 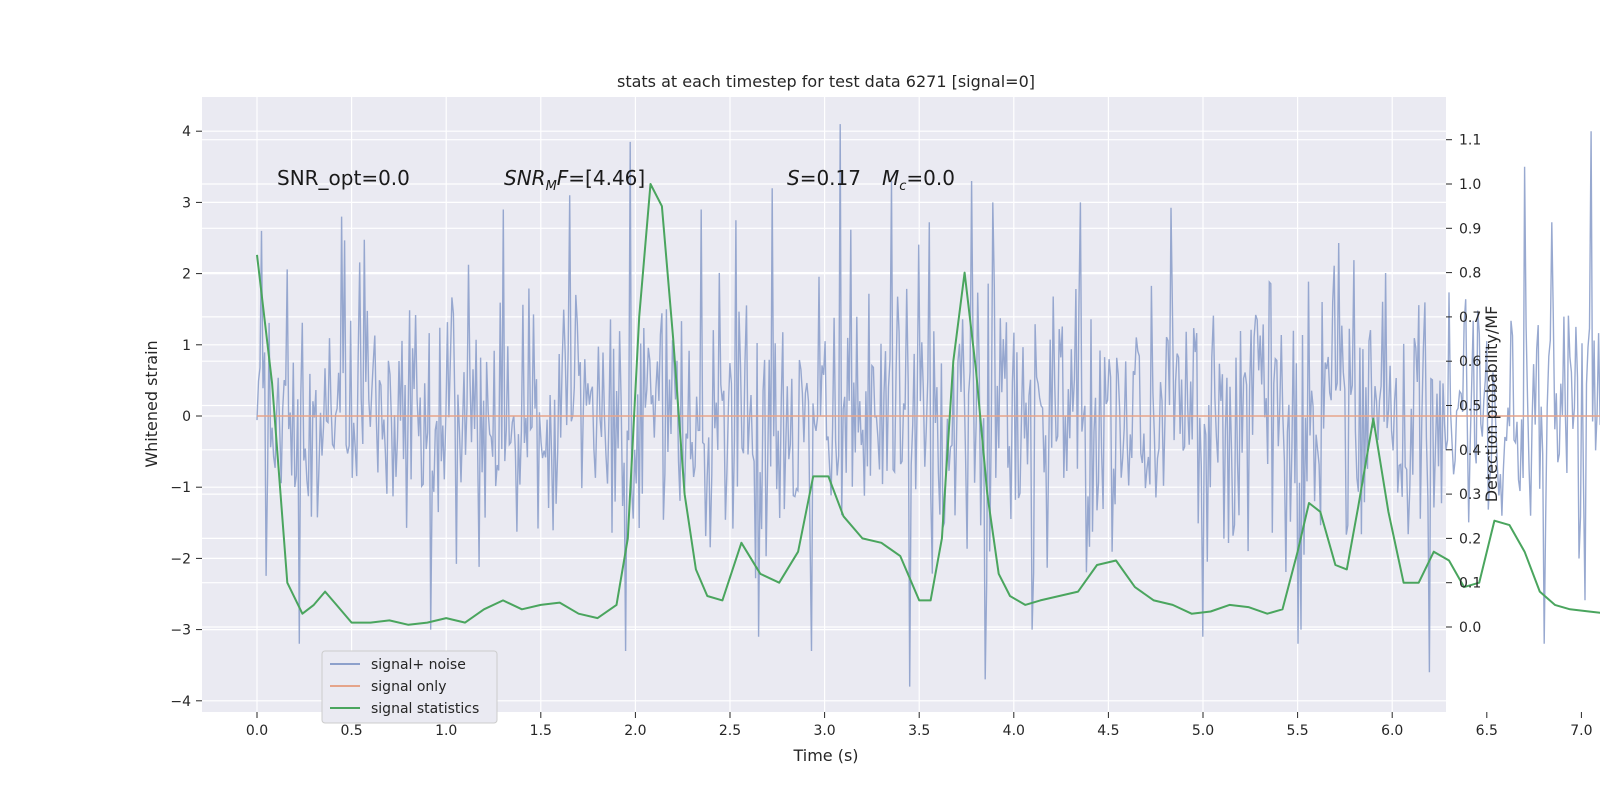 What do you see at coordinates (180, 702) in the screenshot?
I see `y-tick-label: −4` at bounding box center [180, 702].